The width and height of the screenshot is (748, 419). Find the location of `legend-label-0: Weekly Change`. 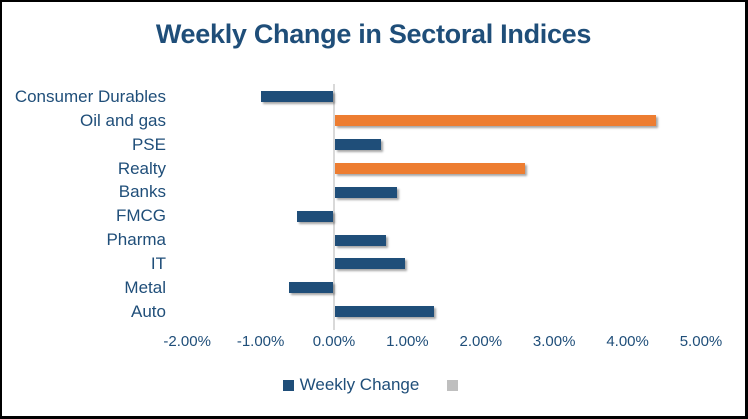

legend-label-0: Weekly Change is located at coordinates (359, 384).